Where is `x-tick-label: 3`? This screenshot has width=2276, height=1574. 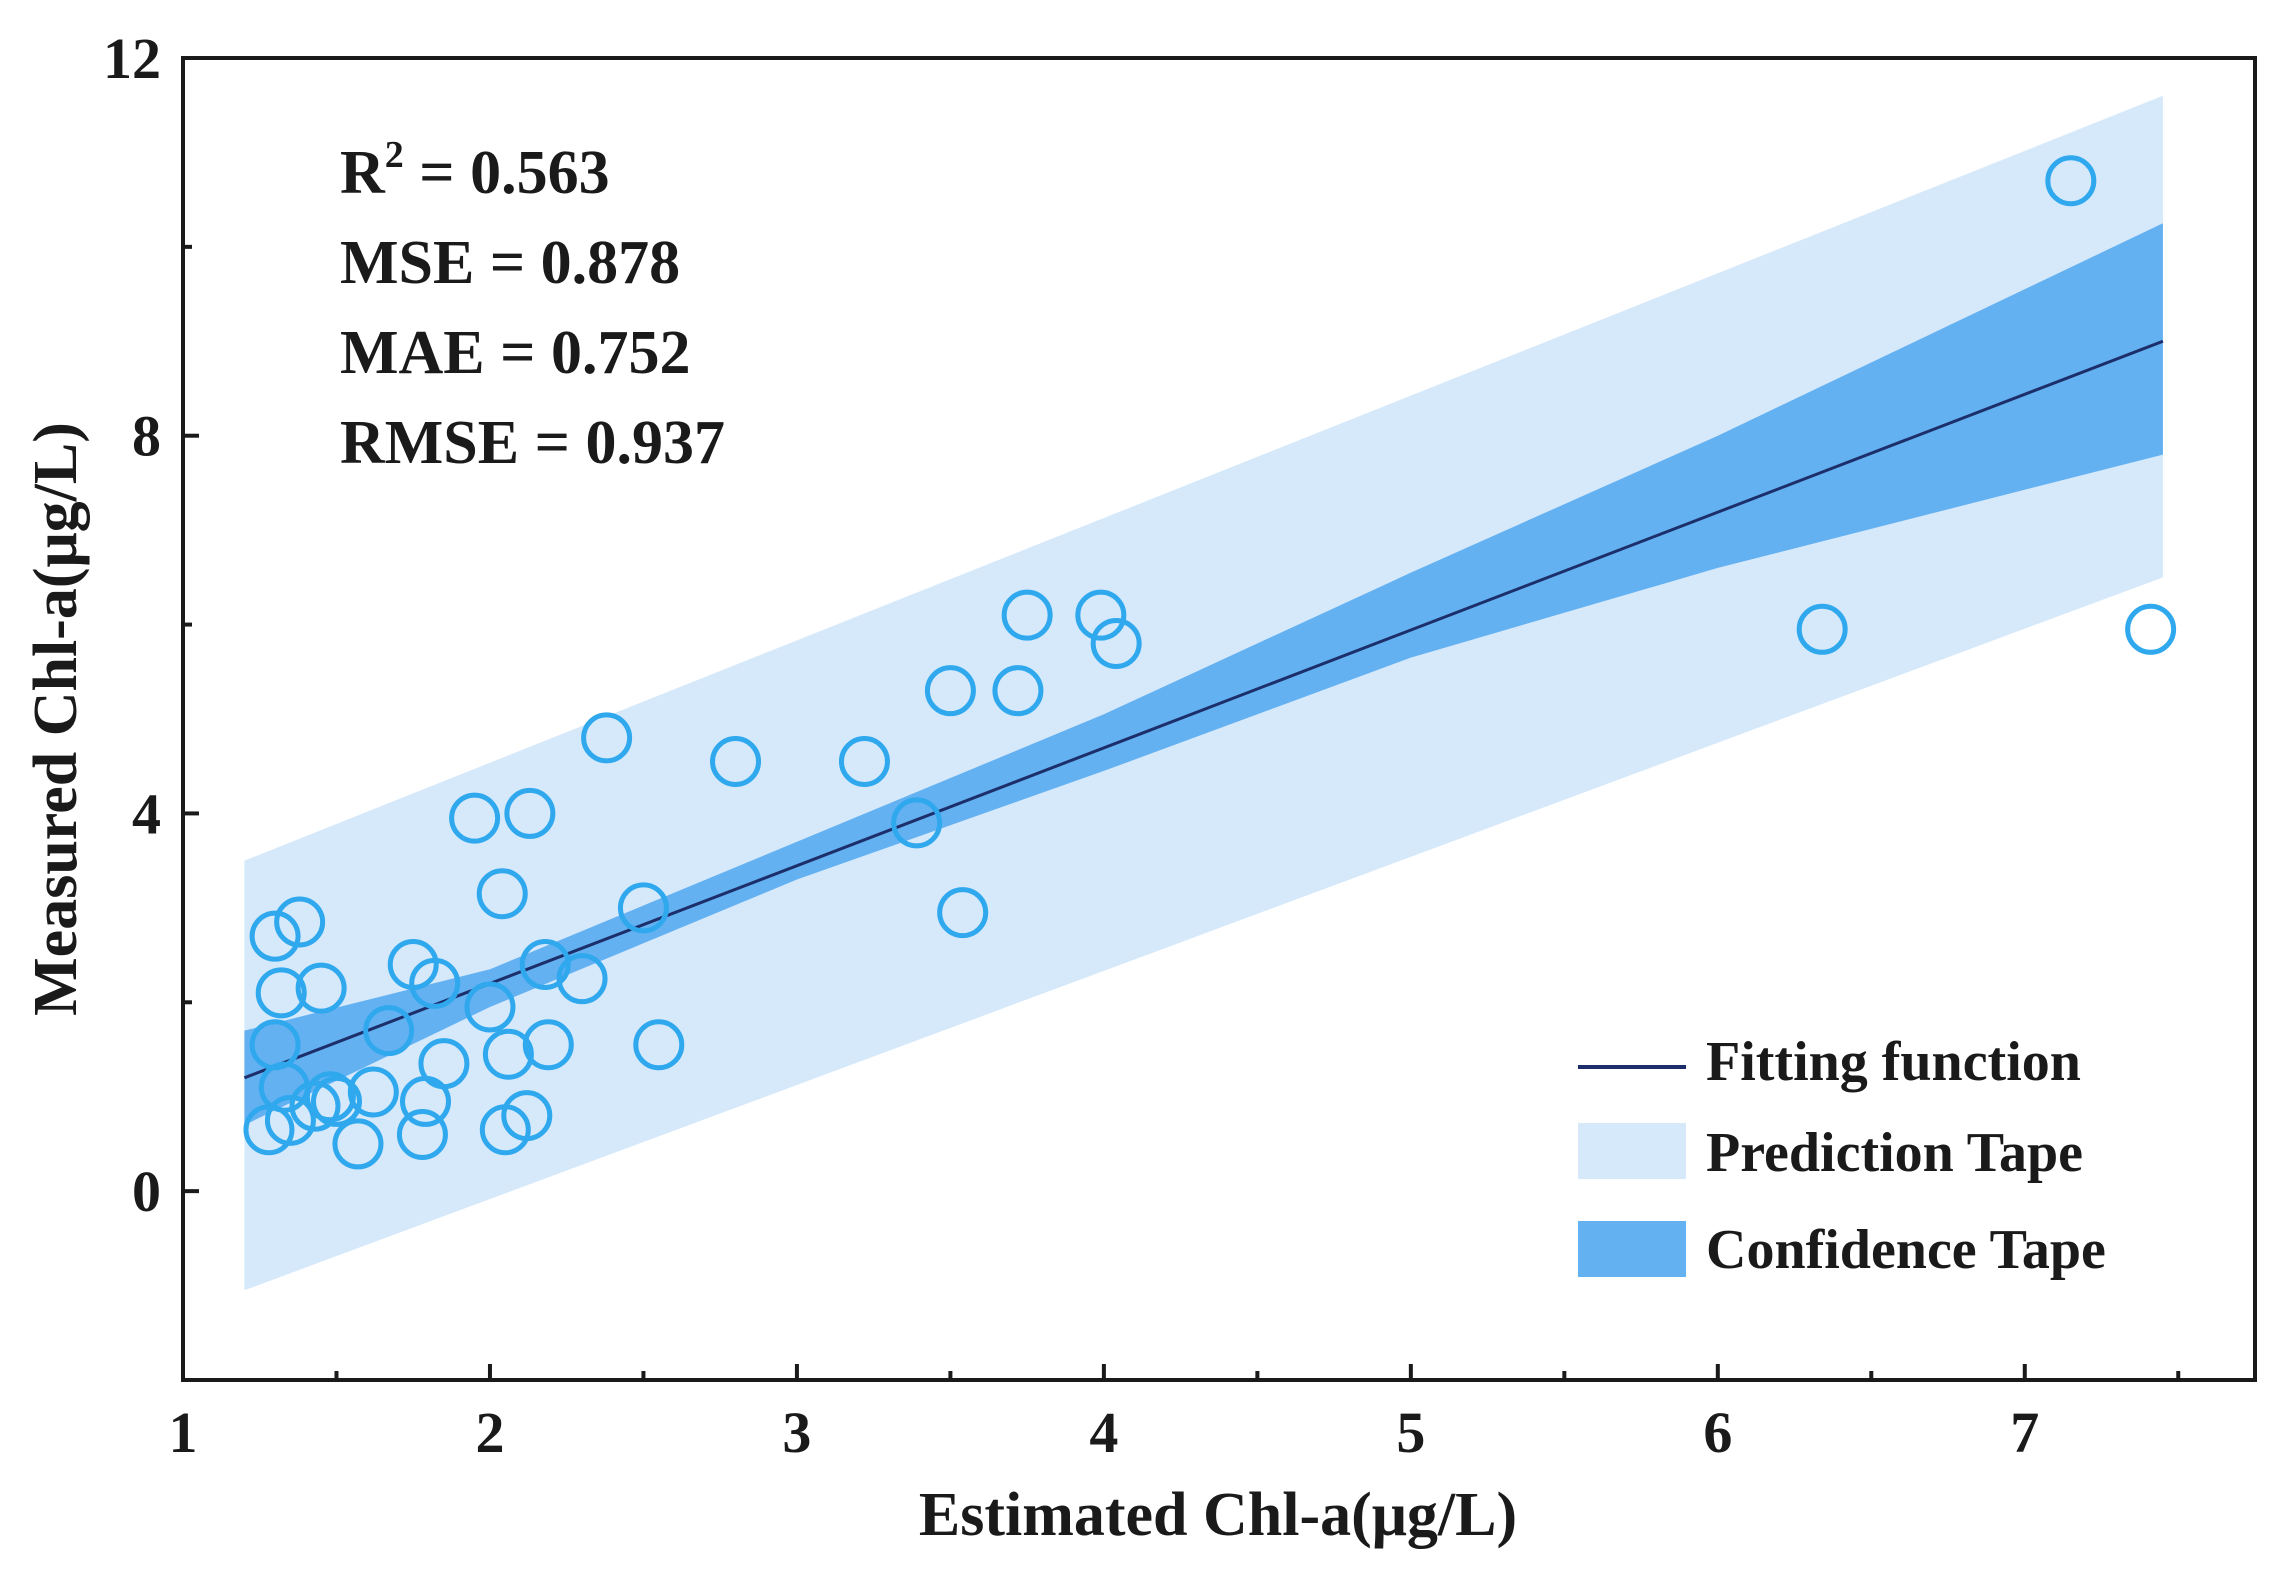 x-tick-label: 3 is located at coordinates (796, 1432).